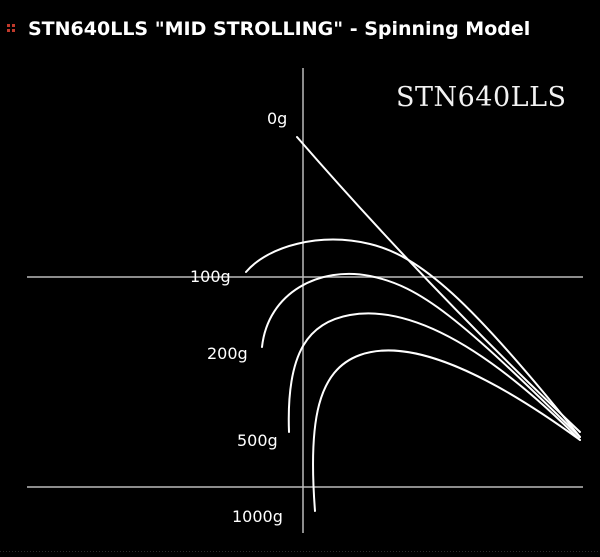  I want to click on bottom-divider, so click(300, 551).